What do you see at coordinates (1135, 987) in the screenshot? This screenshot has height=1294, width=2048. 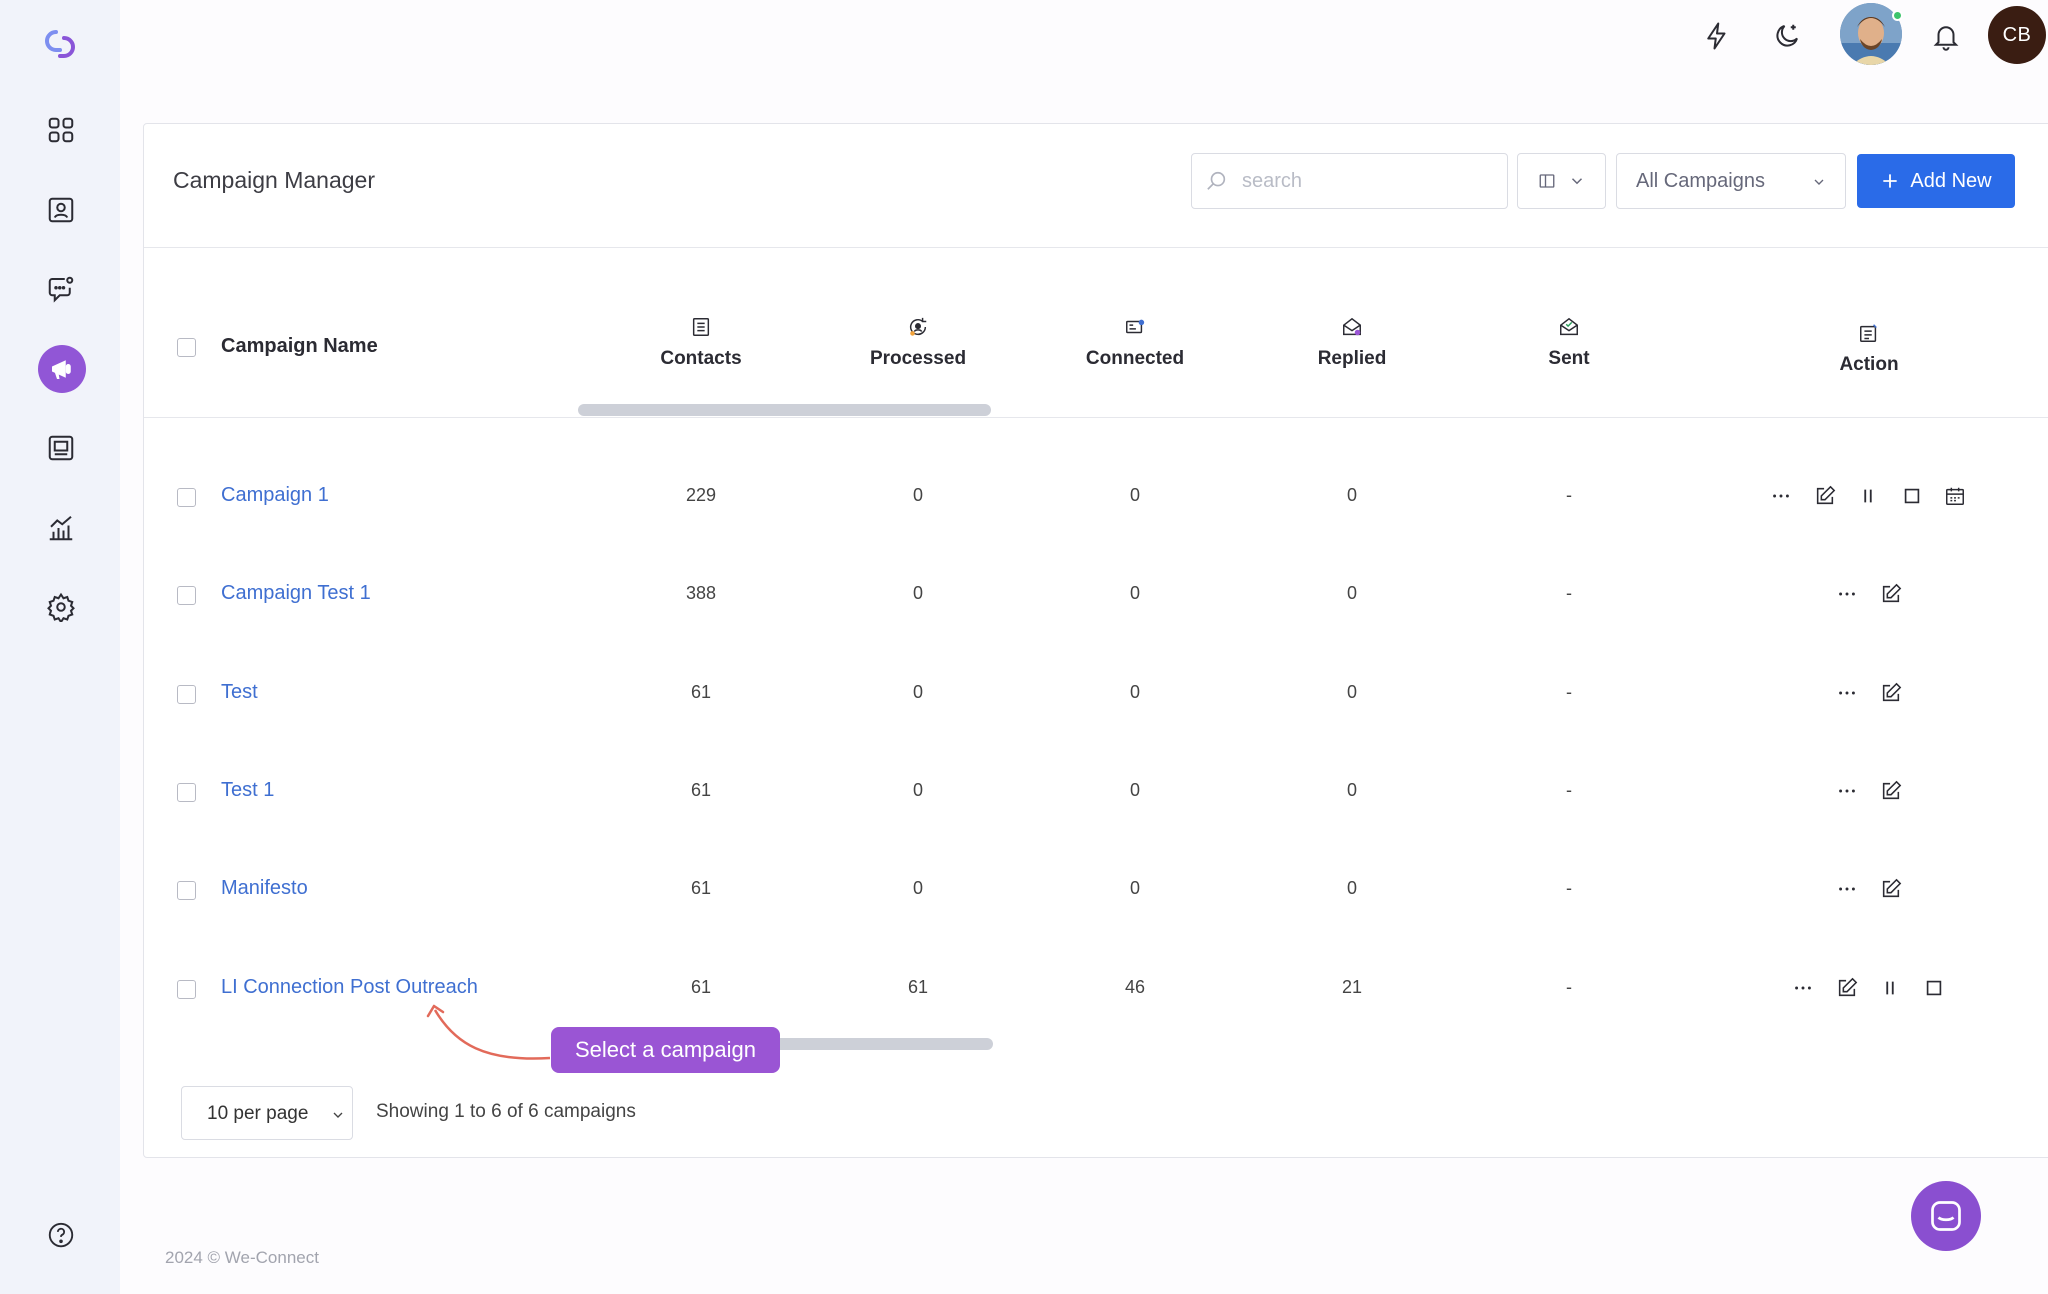 I see `connected-cell: 46` at bounding box center [1135, 987].